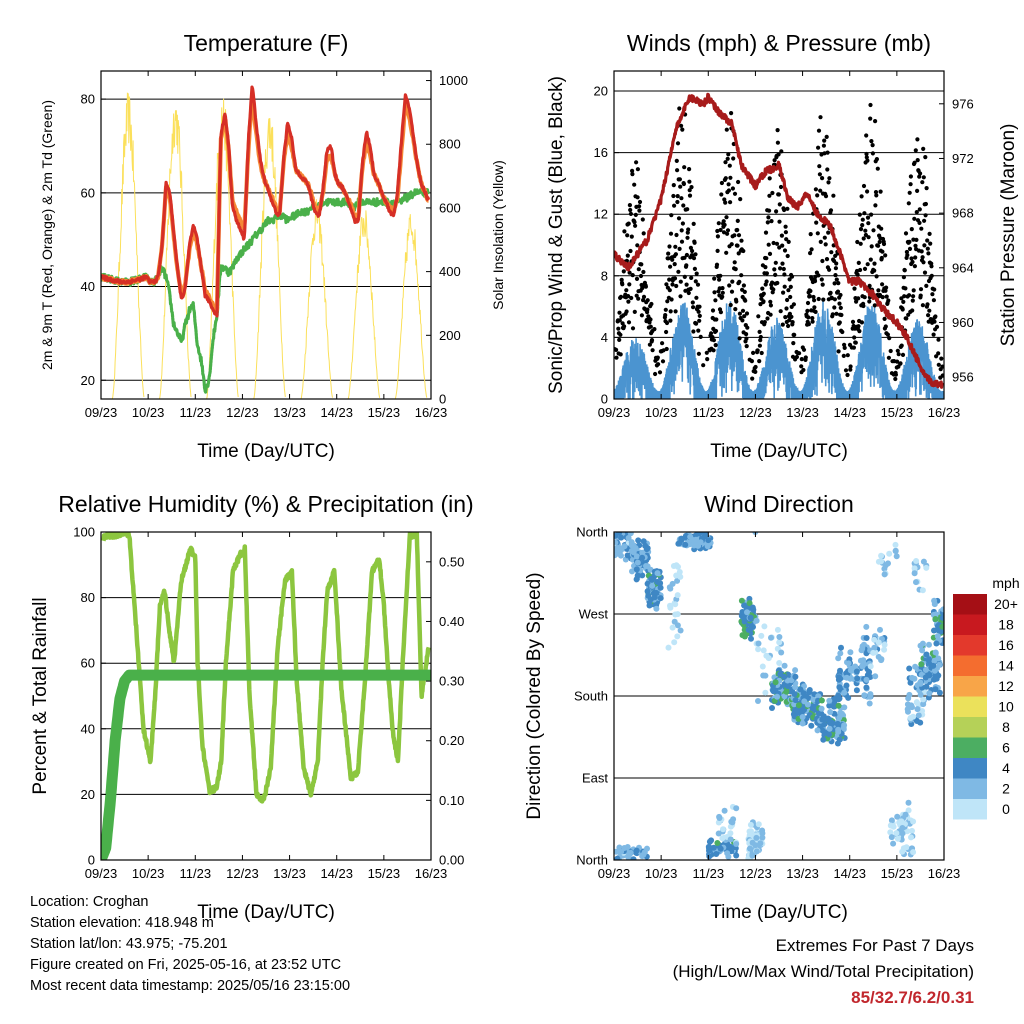 This screenshot has width=1024, height=1024. I want to click on chart-title: Winds (mph) & Pressure (mb), so click(779, 43).